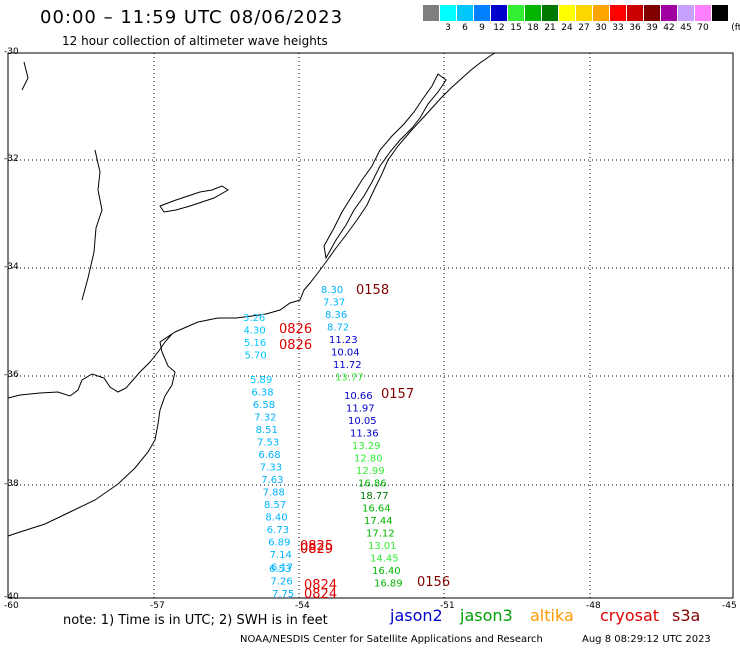 The image size is (740, 650). I want to click on lat-label: -30, so click(11, 52).